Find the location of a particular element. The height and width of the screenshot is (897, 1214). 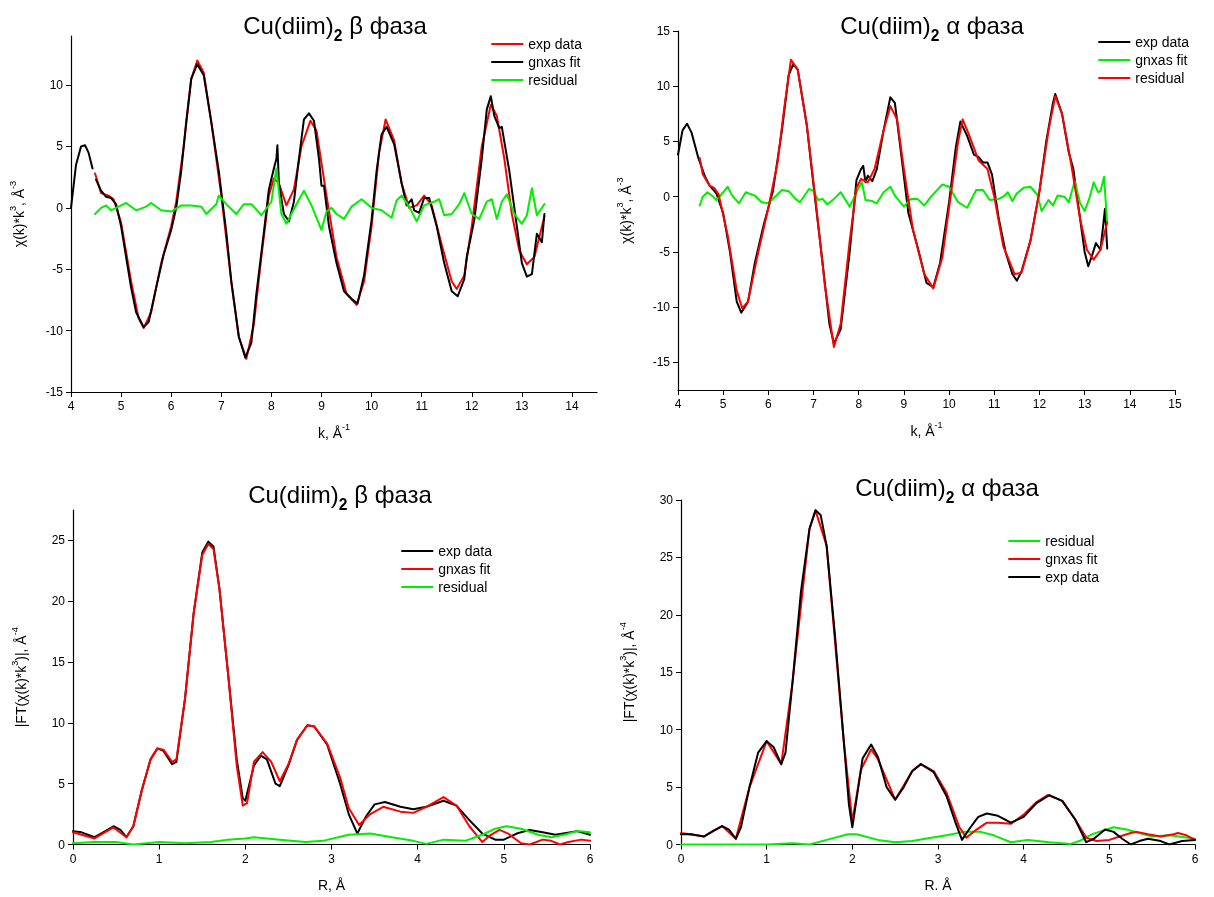

x-tick-label: 15 is located at coordinates (1175, 404).